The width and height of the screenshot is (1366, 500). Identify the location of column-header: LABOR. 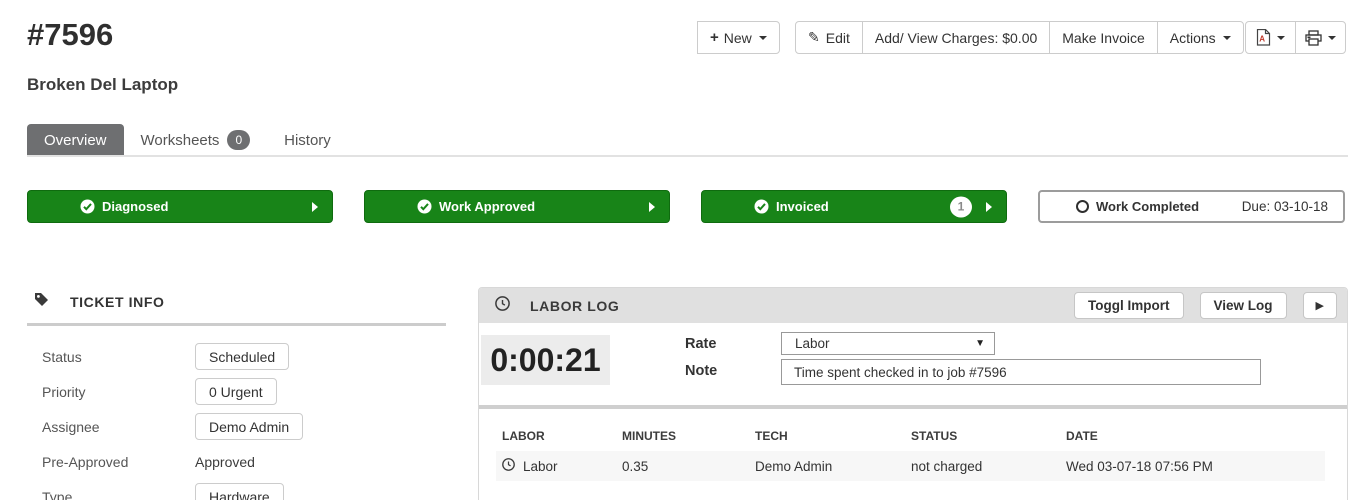
(523, 436).